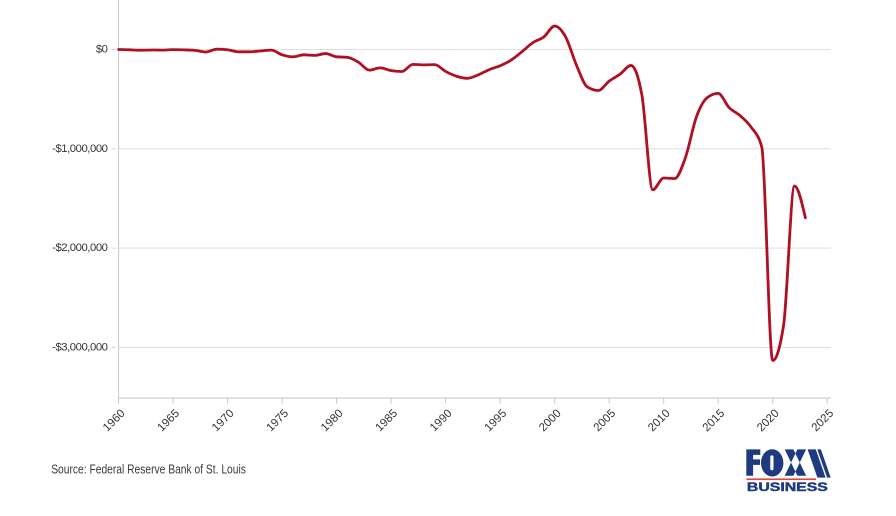  I want to click on svg-text: -$3,000,000, so click(80, 347).